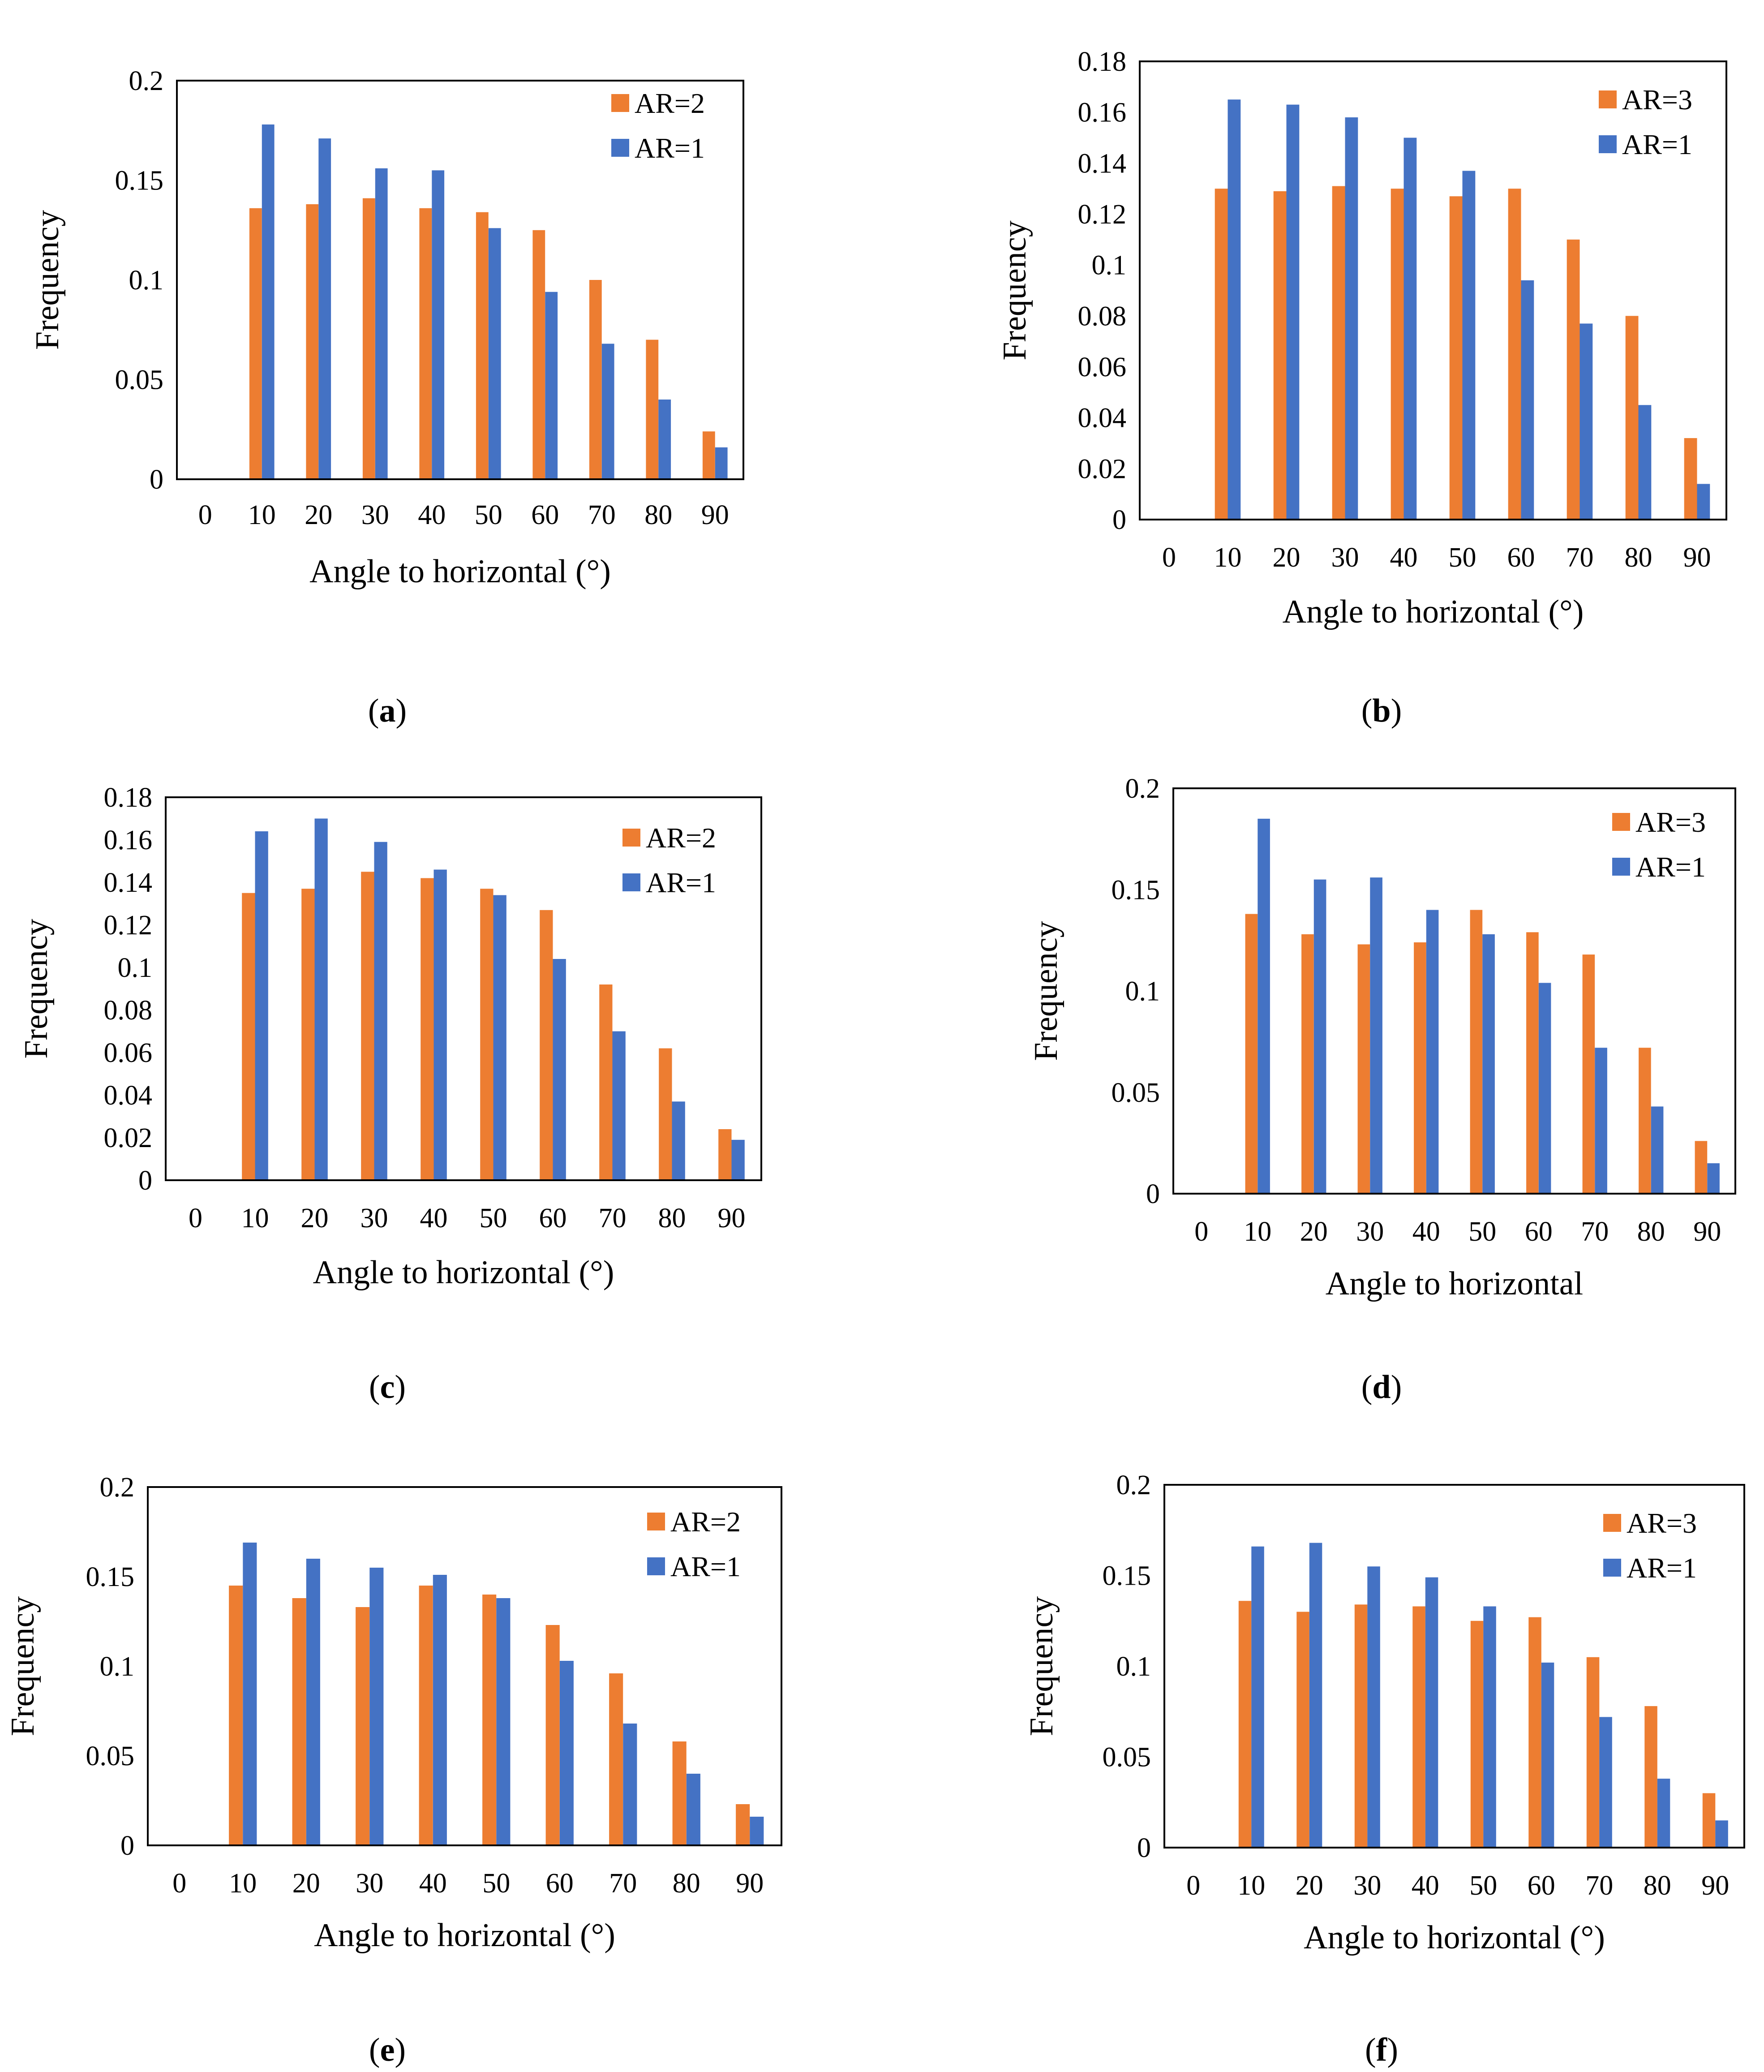  I want to click on x-axis-title-b: Angle to horizontal (°), so click(1433, 611).